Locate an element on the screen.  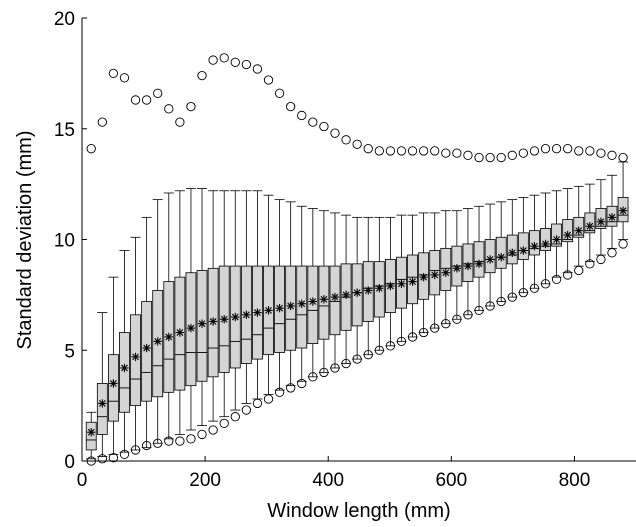
y-tick-label: 20 is located at coordinates (64, 19).